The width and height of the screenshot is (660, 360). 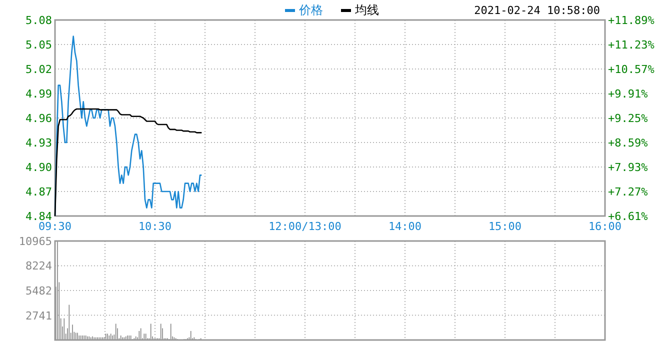 What do you see at coordinates (605, 226) in the screenshot?
I see `x-tick-label: 16:00` at bounding box center [605, 226].